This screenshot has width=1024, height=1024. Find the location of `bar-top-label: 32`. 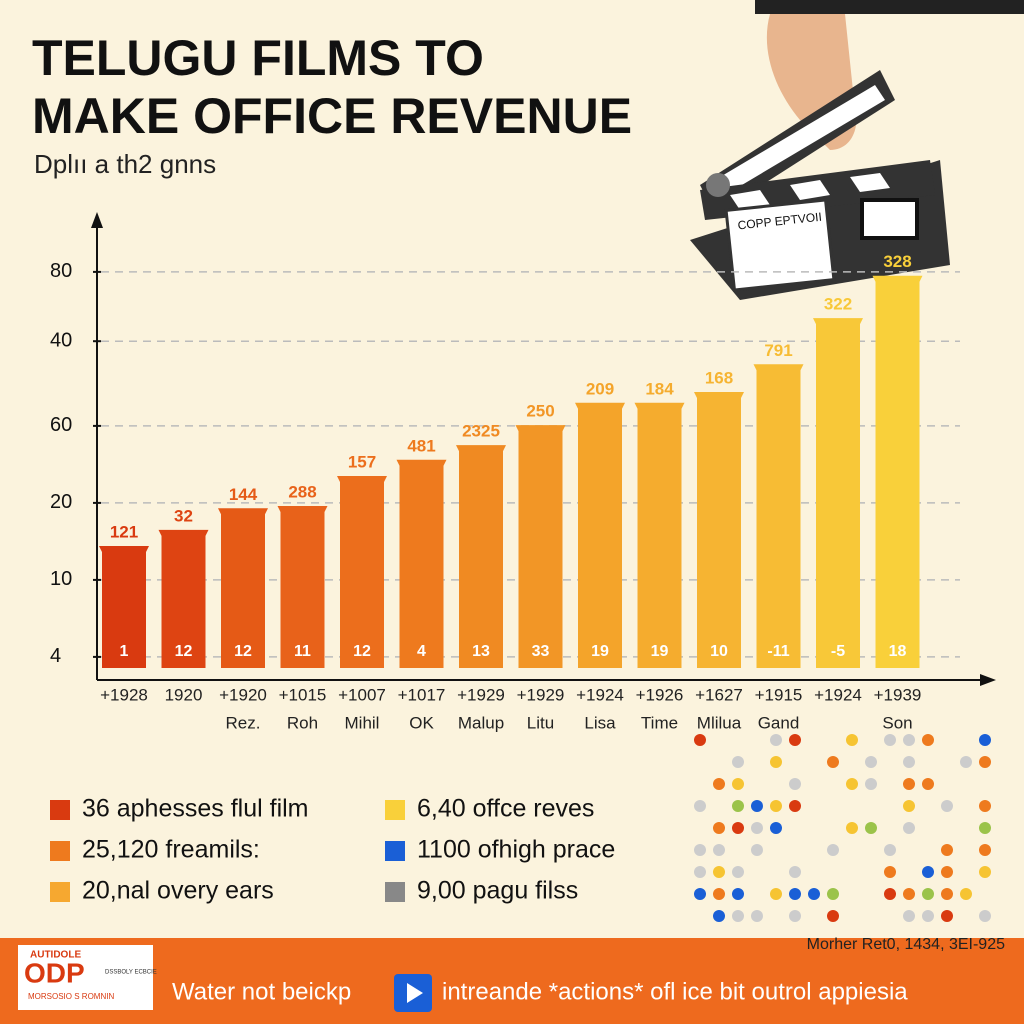

bar-top-label: 32 is located at coordinates (183, 515).